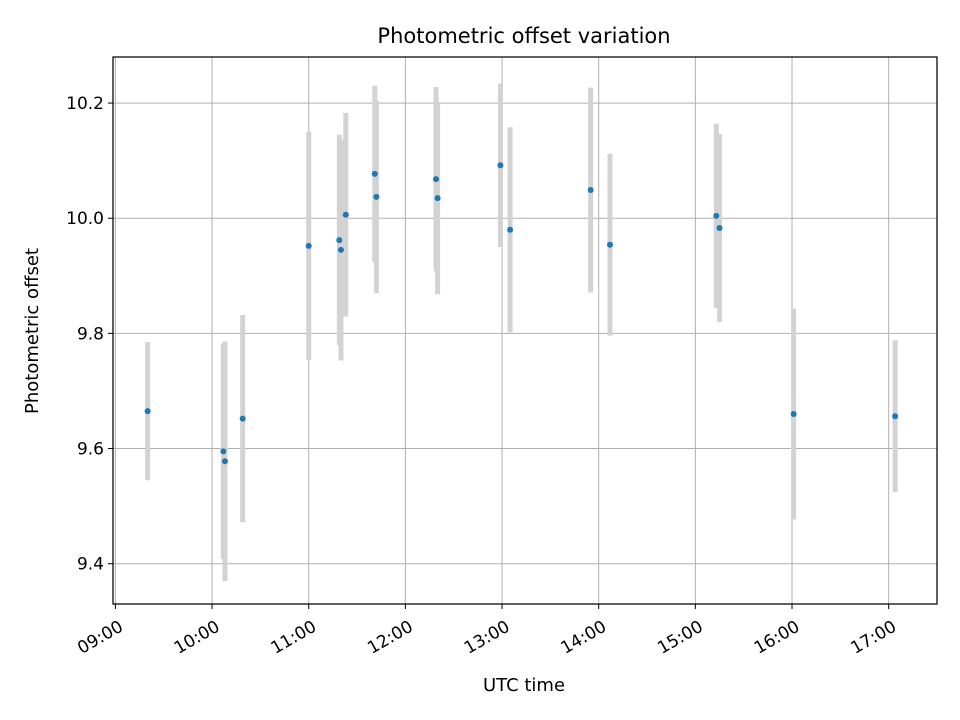 The width and height of the screenshot is (960, 720). What do you see at coordinates (100, 638) in the screenshot?
I see `x-tick-label: 09:00` at bounding box center [100, 638].